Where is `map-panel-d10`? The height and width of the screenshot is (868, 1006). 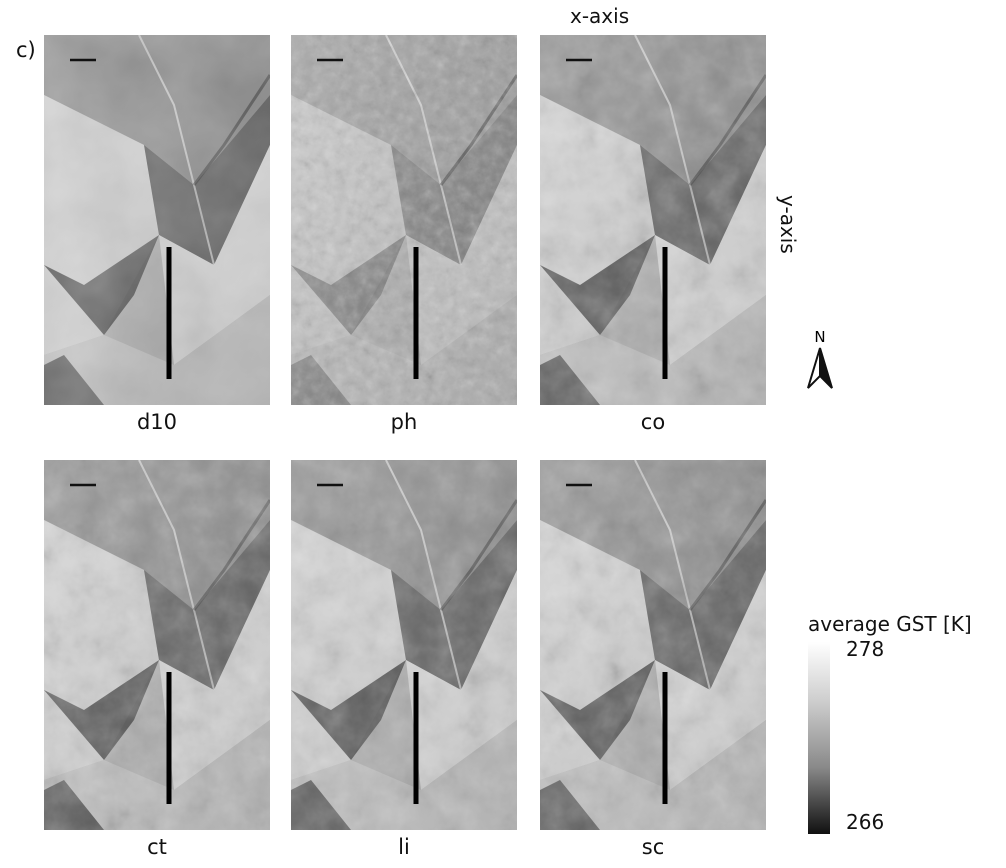
map-panel-d10 is located at coordinates (157, 220).